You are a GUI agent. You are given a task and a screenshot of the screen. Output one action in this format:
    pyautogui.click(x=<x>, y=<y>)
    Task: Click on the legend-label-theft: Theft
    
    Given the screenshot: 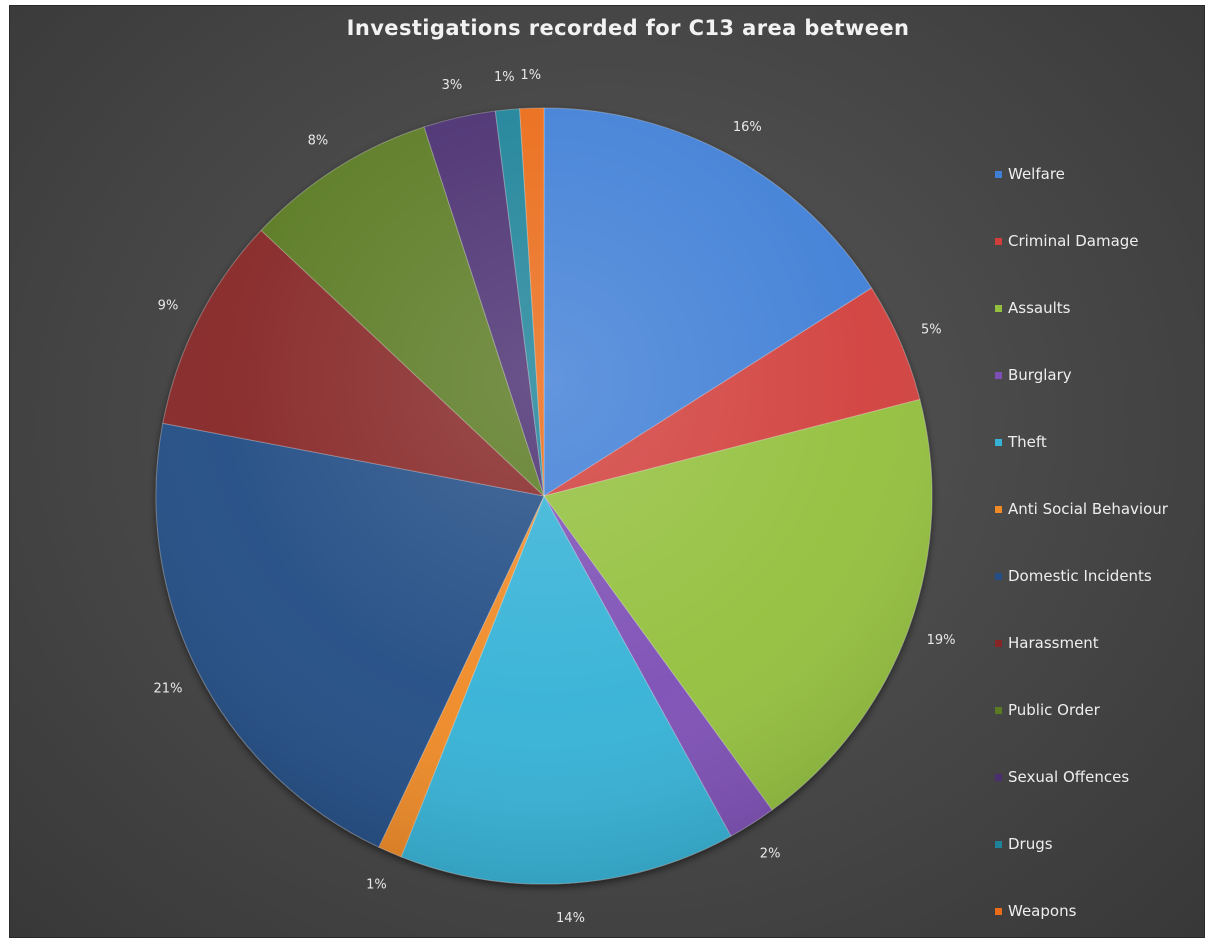 What is the action you would take?
    pyautogui.click(x=1027, y=442)
    